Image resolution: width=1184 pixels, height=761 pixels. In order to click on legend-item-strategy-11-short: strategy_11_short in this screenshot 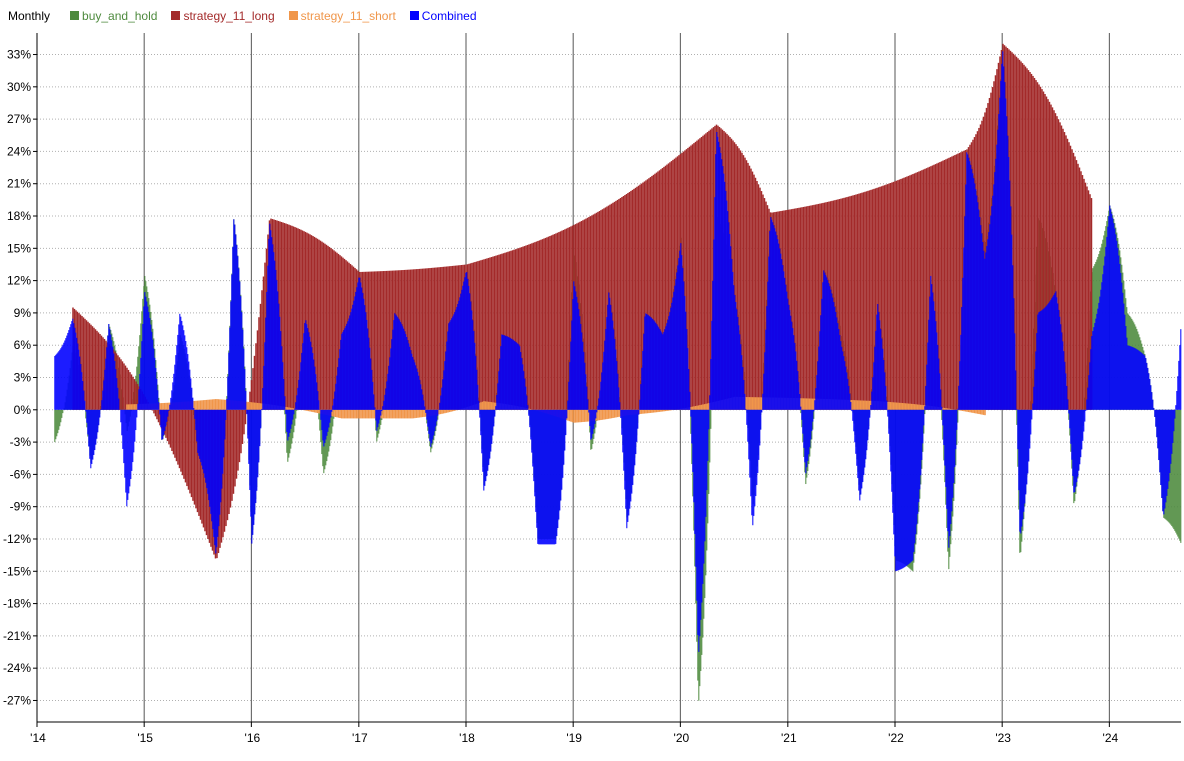, I will do `click(342, 16)`.